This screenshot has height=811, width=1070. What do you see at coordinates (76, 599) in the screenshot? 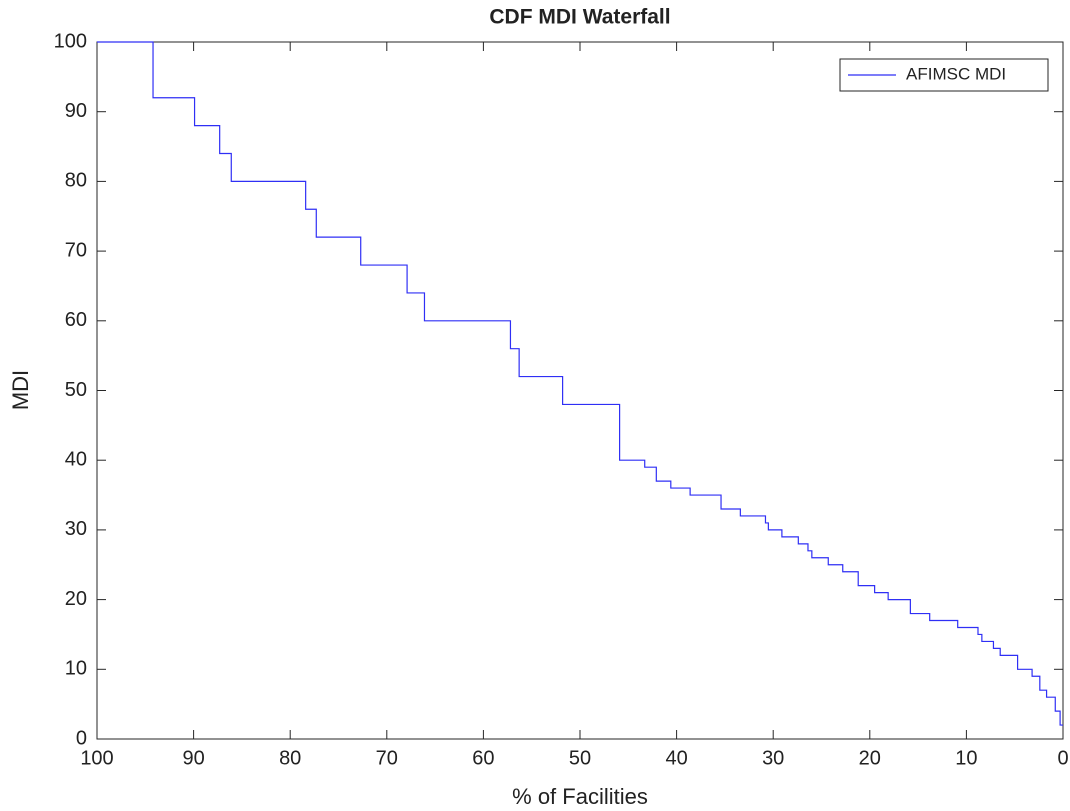
I see `y-tick-label: 20` at bounding box center [76, 599].